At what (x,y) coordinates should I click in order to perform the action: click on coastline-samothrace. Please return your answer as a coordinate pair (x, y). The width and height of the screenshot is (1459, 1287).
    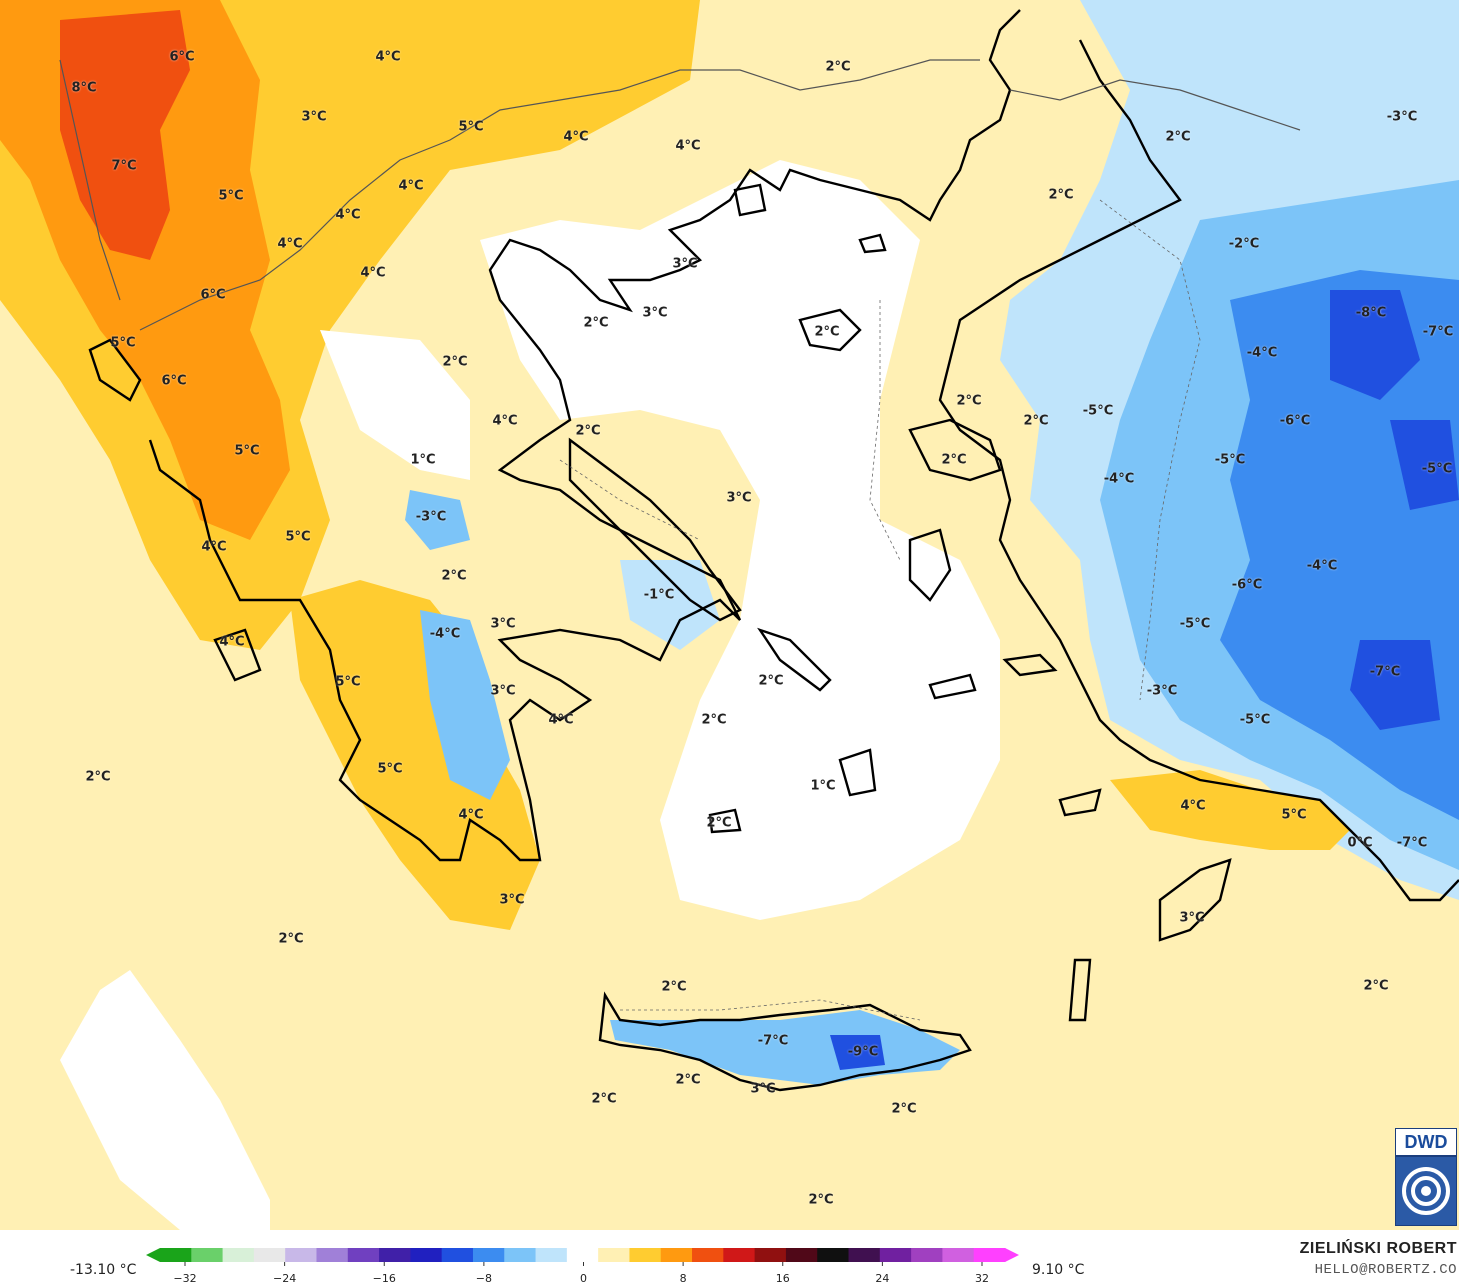
    Looking at the image, I should click on (872, 243).